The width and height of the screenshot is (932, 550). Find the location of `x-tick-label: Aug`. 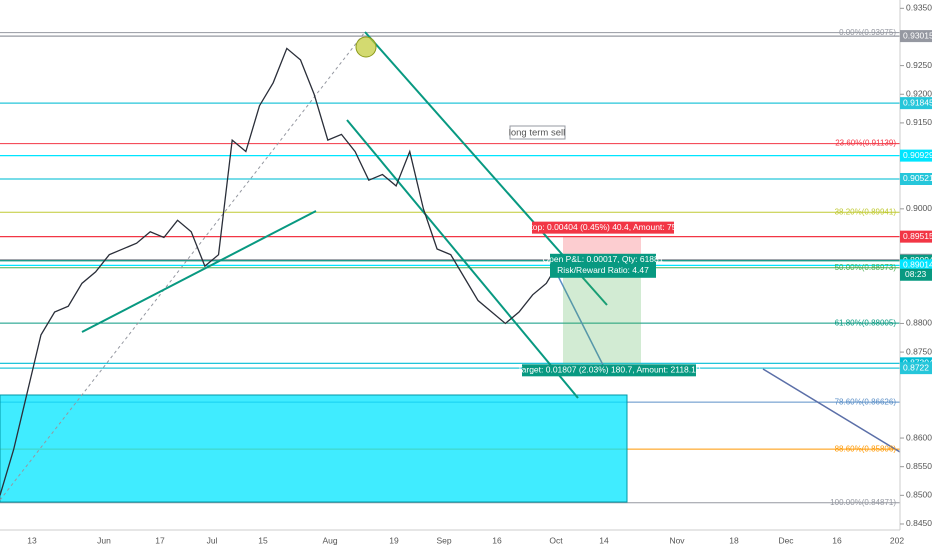

x-tick-label: Aug is located at coordinates (329, 540).